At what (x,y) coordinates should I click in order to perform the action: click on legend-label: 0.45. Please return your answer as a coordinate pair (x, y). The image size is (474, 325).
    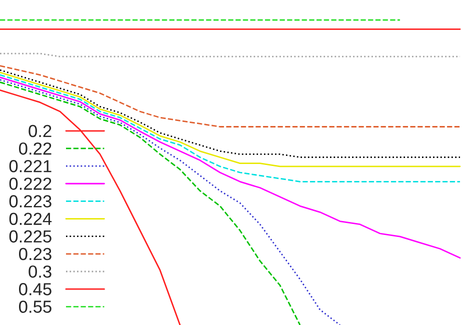
    Looking at the image, I should click on (35, 289).